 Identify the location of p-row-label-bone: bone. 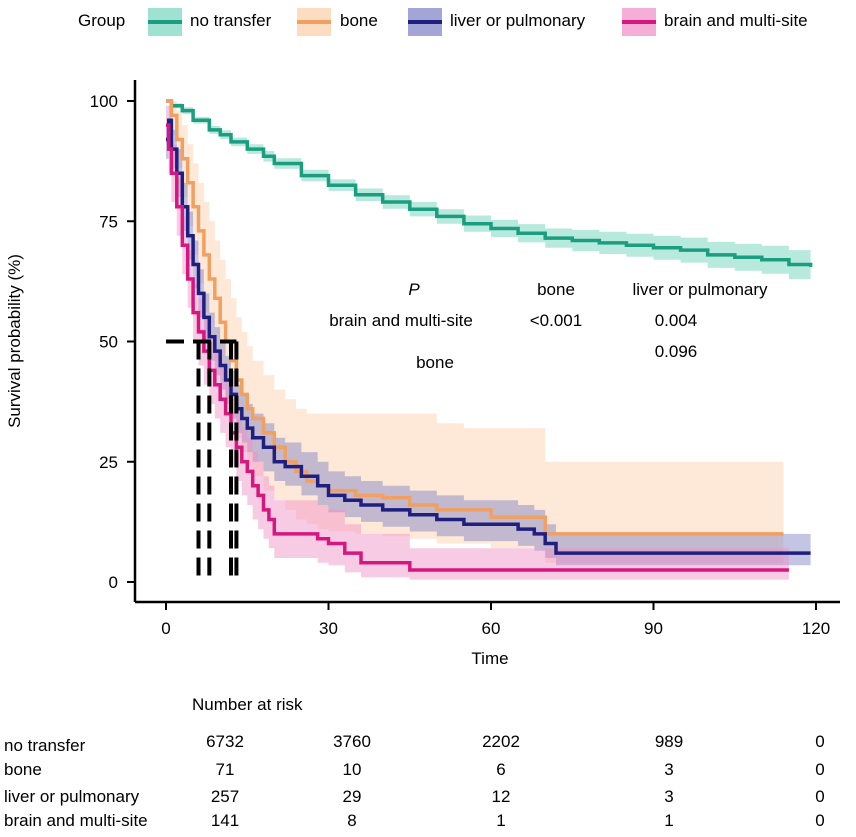
(435, 362).